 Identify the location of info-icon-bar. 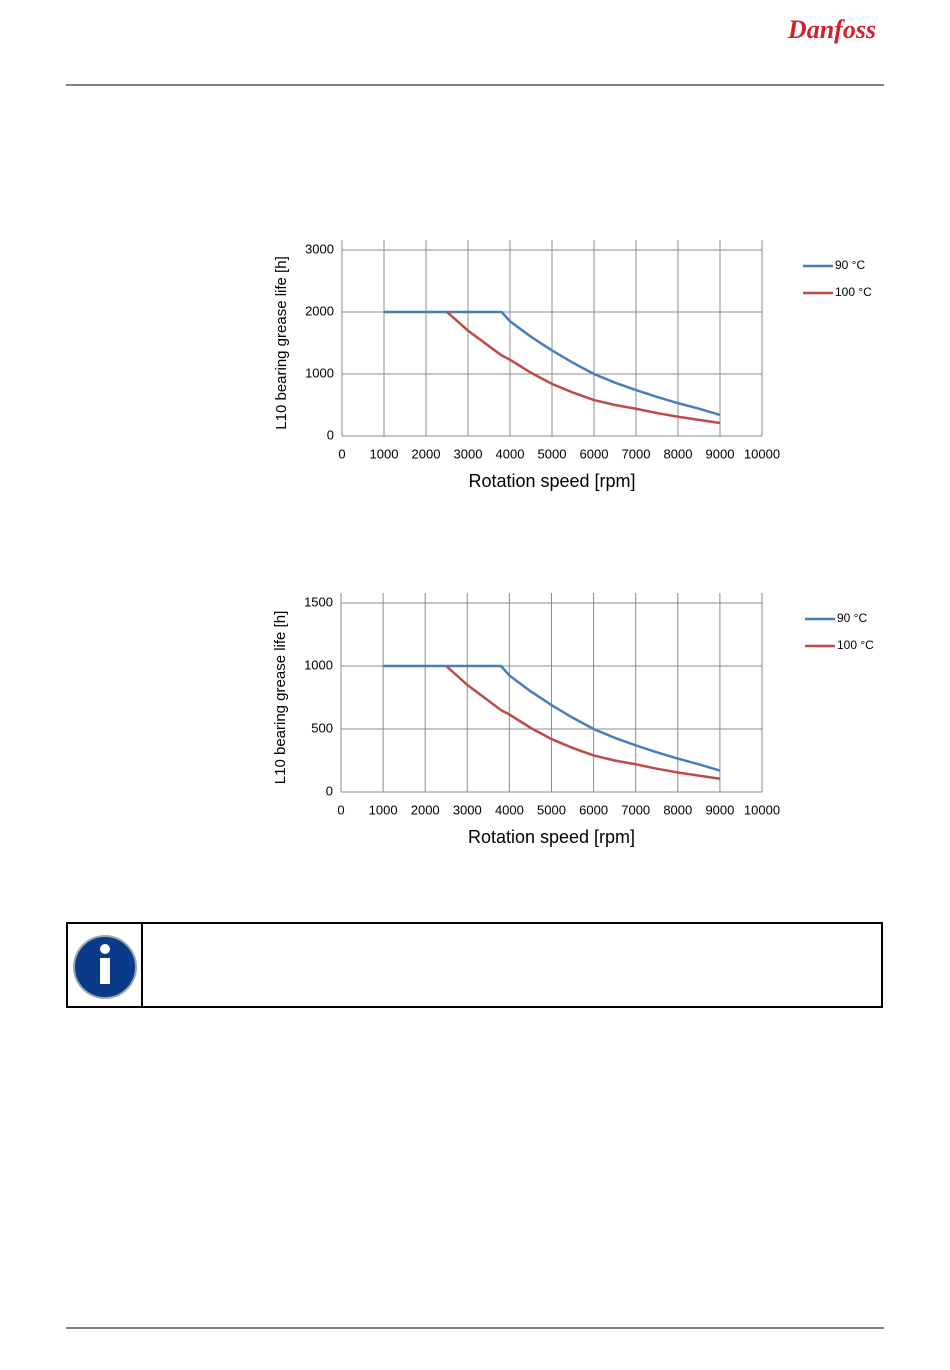
(105, 971).